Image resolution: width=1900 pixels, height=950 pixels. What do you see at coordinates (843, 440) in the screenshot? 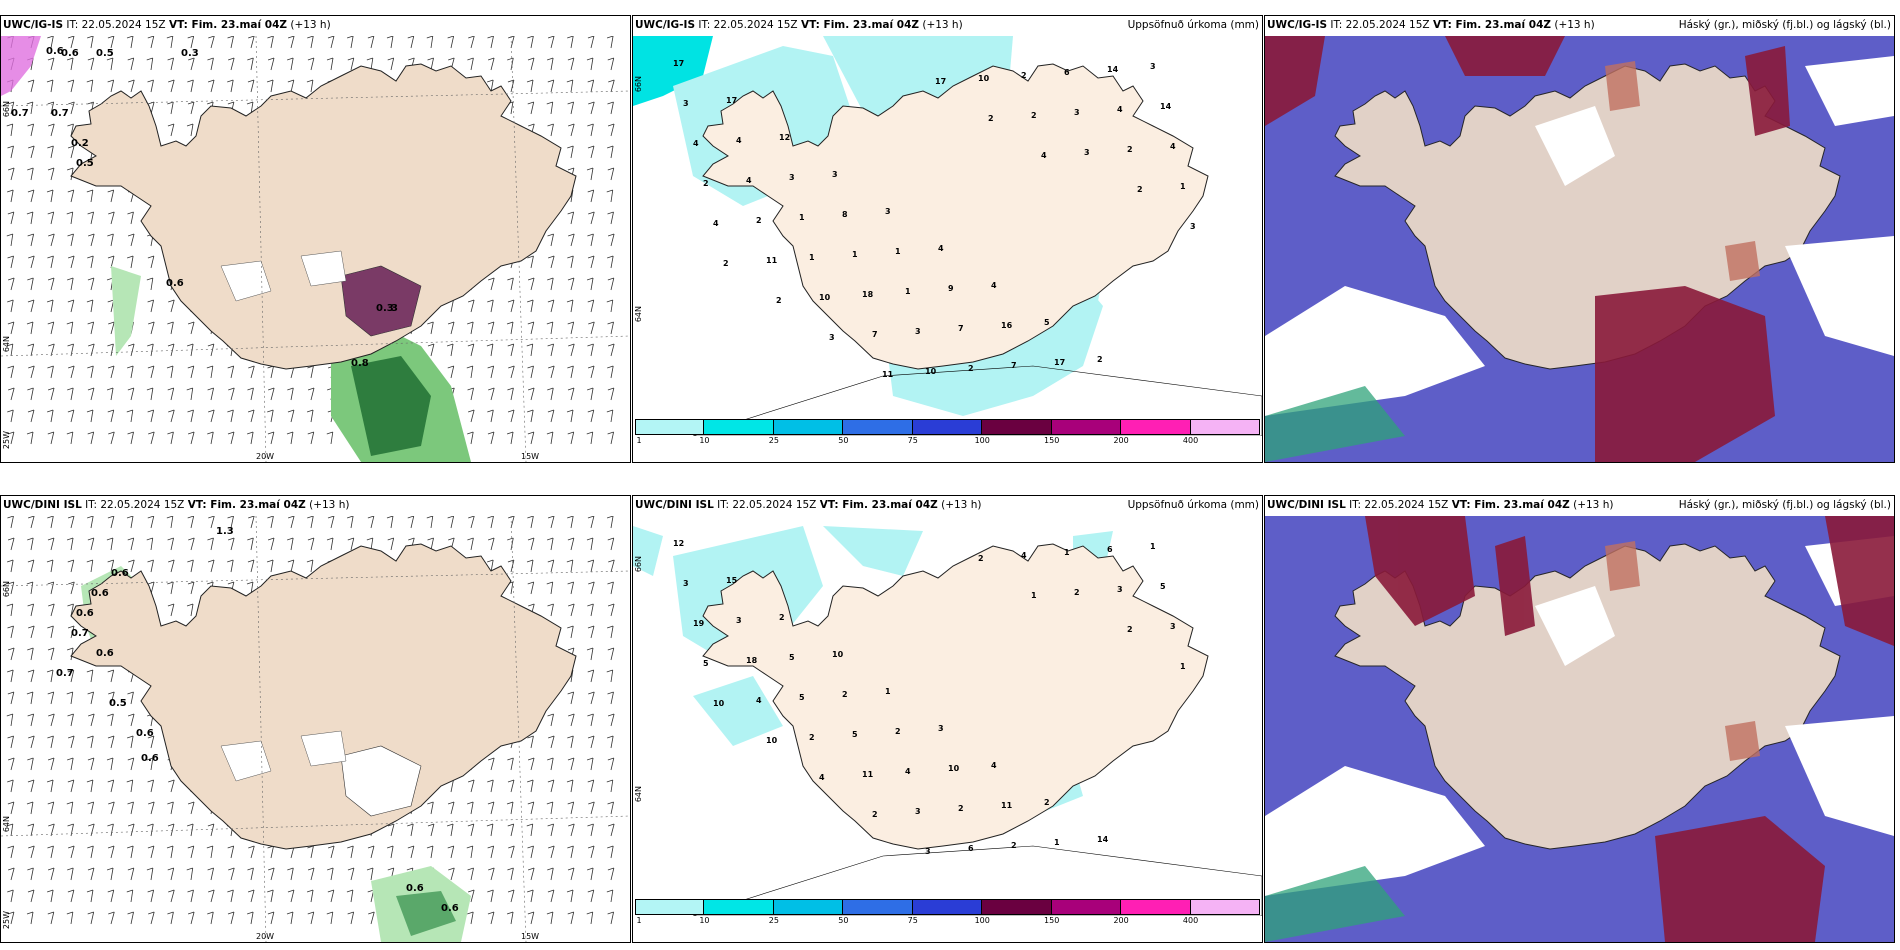
I see `colorbar-tick: 50` at bounding box center [843, 440].